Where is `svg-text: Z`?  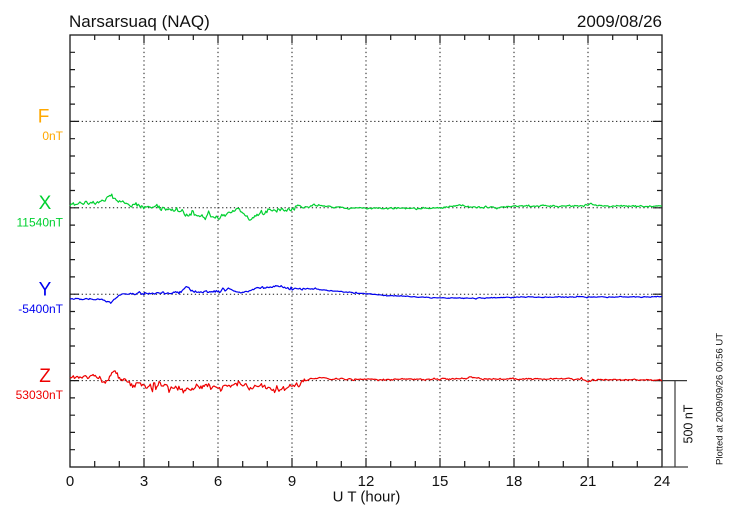 svg-text: Z is located at coordinates (45, 376).